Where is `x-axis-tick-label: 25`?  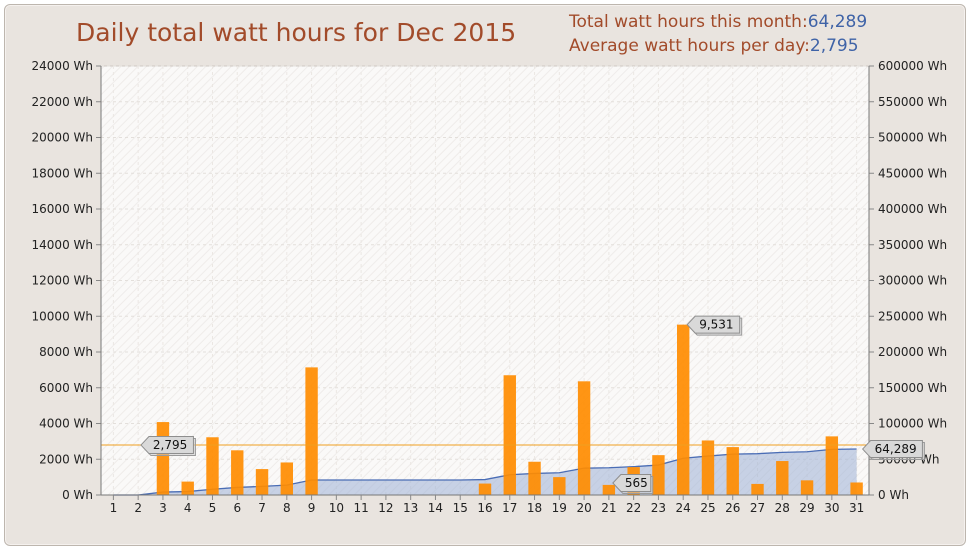
x-axis-tick-label: 25 is located at coordinates (707, 508).